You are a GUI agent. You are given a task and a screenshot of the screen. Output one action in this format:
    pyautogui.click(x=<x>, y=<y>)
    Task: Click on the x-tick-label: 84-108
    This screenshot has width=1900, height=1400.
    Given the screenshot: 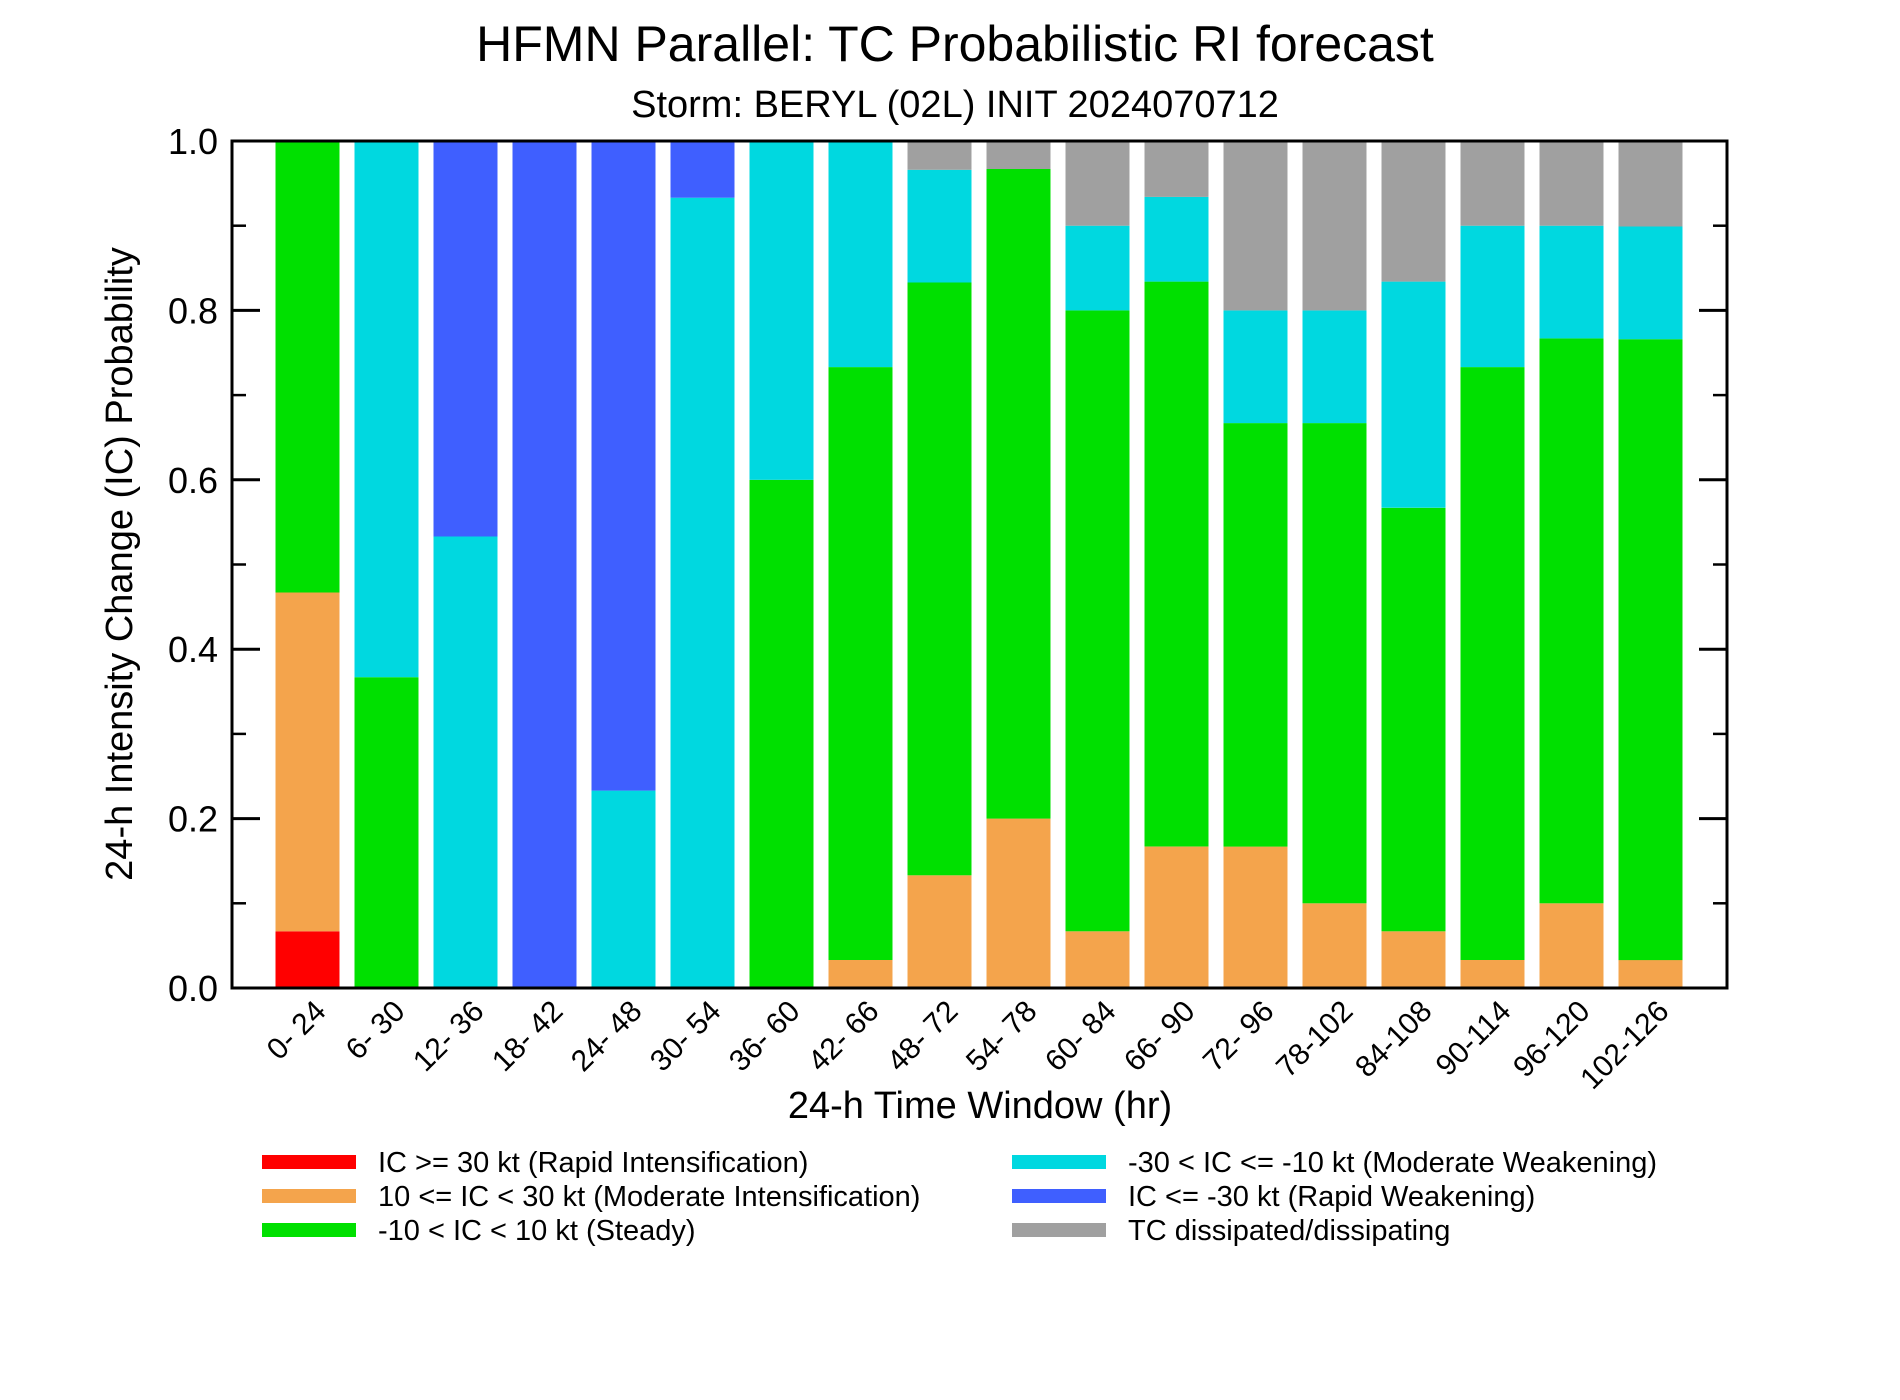 What is the action you would take?
    pyautogui.click(x=1393, y=1039)
    